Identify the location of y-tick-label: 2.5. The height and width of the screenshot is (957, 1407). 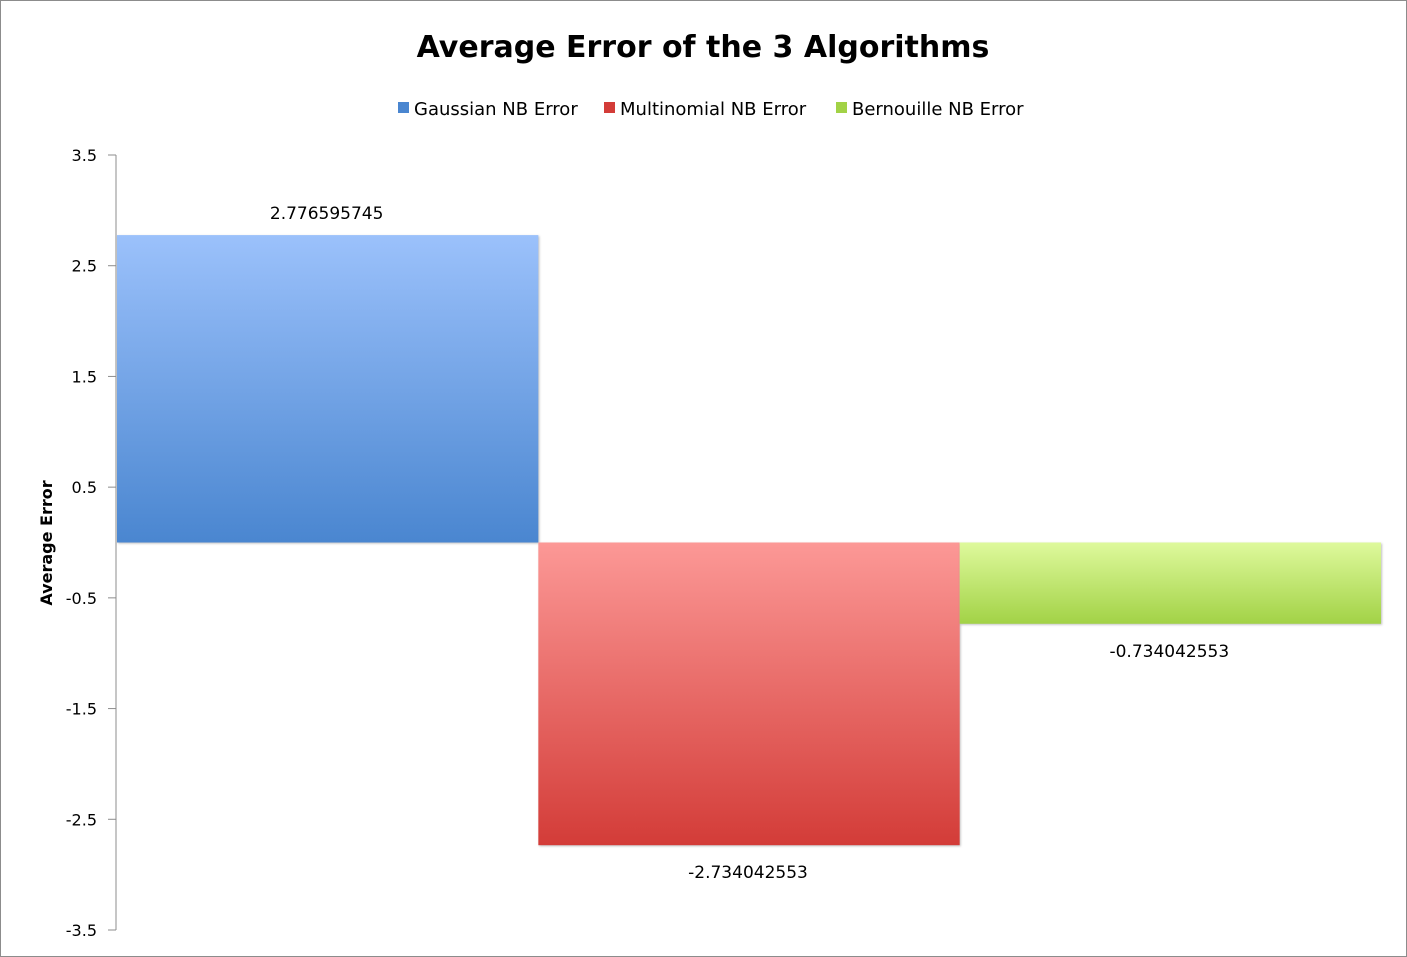
(84, 266).